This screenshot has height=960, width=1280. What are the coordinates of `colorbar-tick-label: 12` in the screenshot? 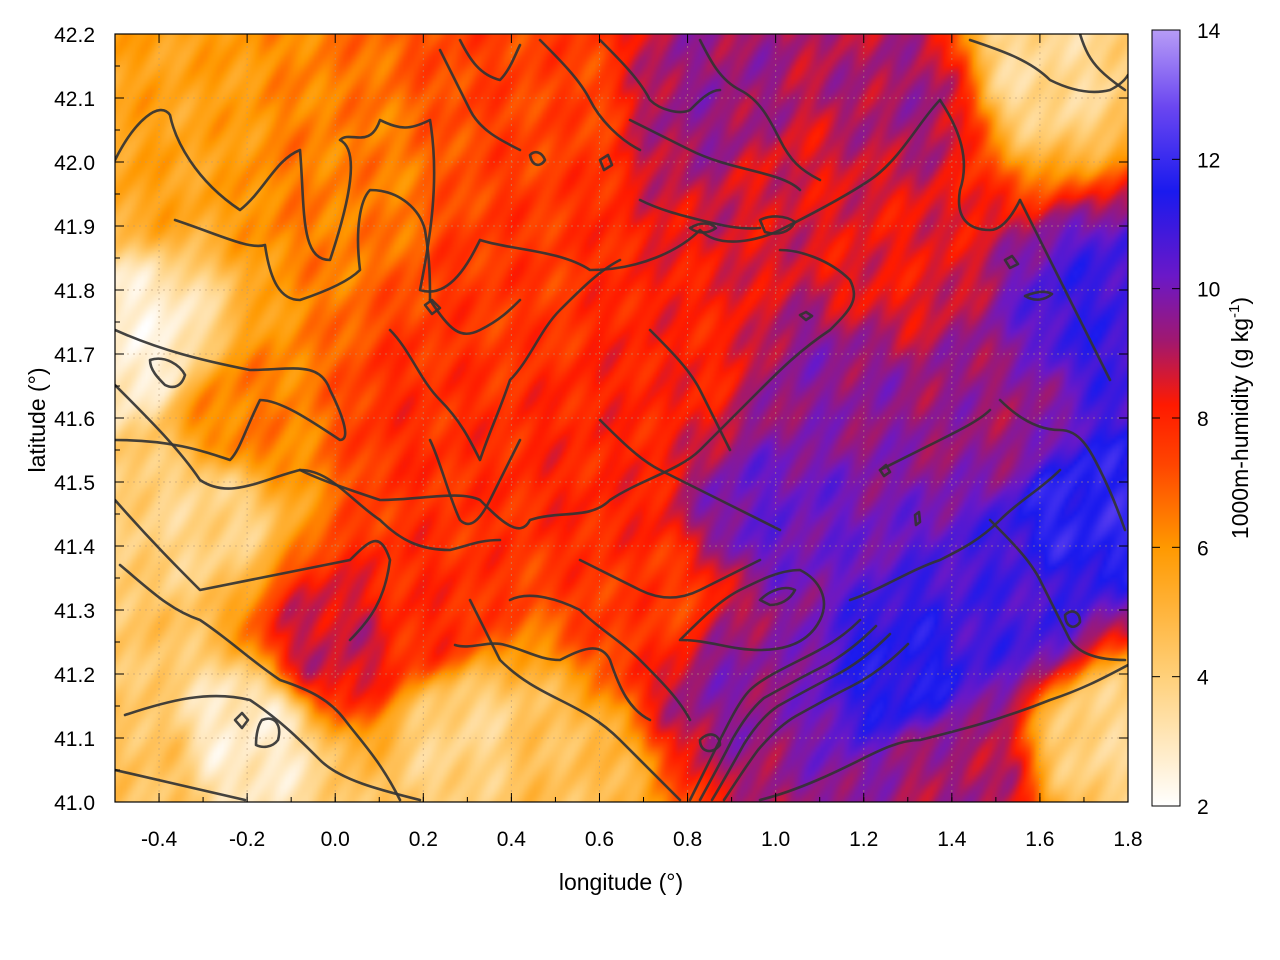 It's located at (1208, 160).